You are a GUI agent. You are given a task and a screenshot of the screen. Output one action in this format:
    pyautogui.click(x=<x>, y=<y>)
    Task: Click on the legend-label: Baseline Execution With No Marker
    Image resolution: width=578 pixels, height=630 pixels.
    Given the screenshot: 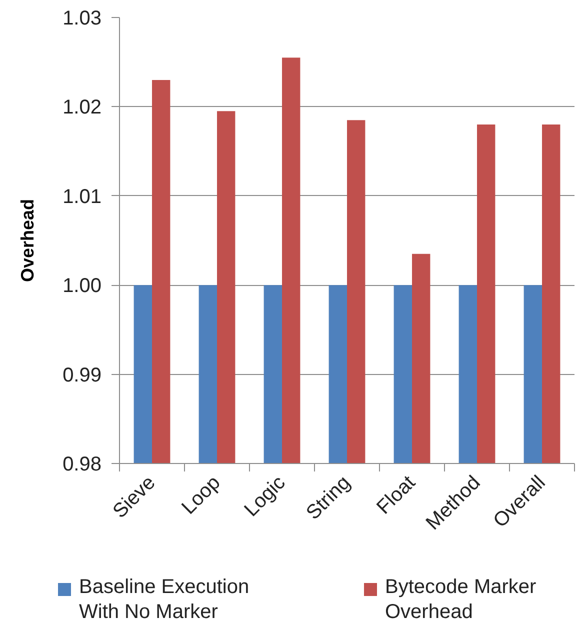 What is the action you would take?
    pyautogui.click(x=164, y=600)
    